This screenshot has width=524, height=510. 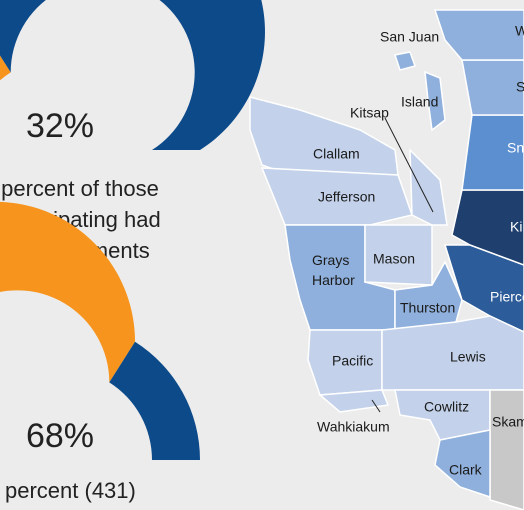 What do you see at coordinates (70, 490) in the screenshot?
I see `caption: percent (431)` at bounding box center [70, 490].